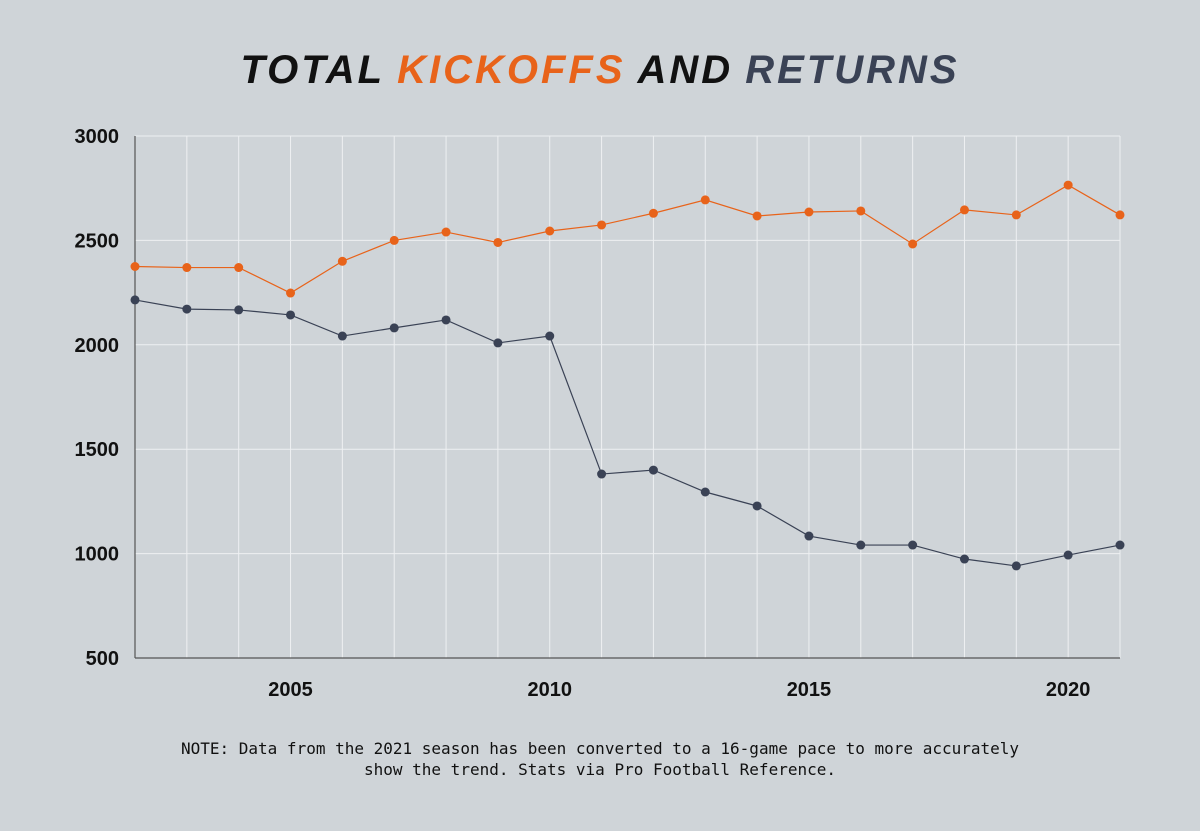  Describe the element at coordinates (97, 241) in the screenshot. I see `y-tick-label: 2500` at that location.